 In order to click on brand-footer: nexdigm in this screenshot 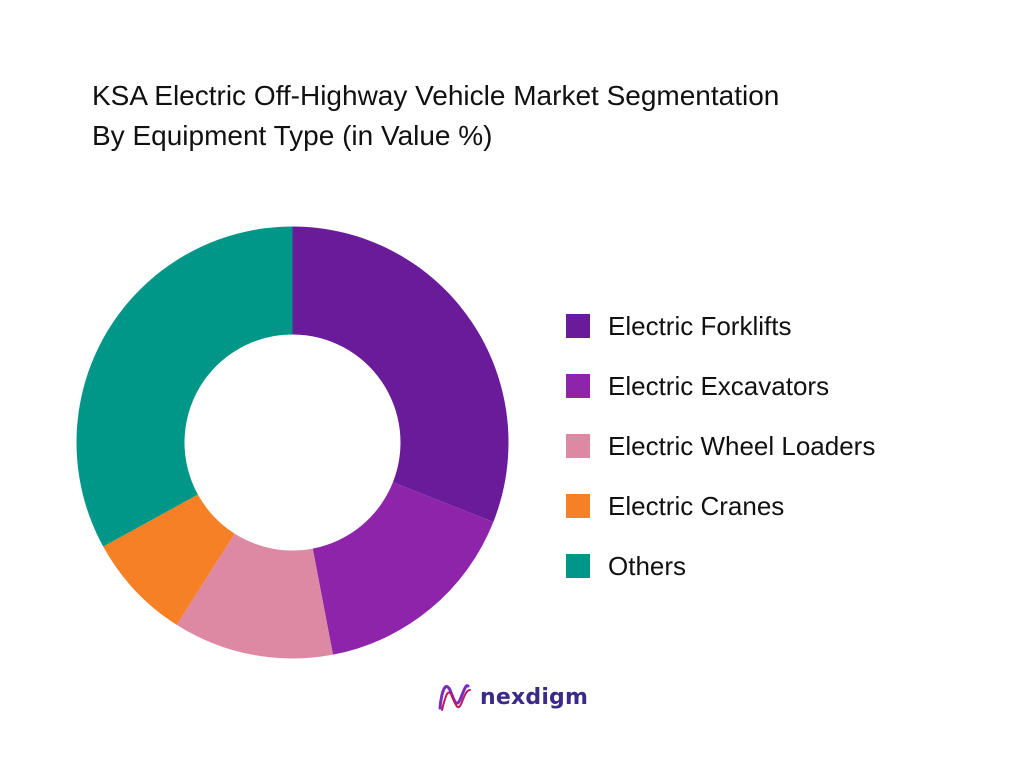, I will do `click(512, 697)`.